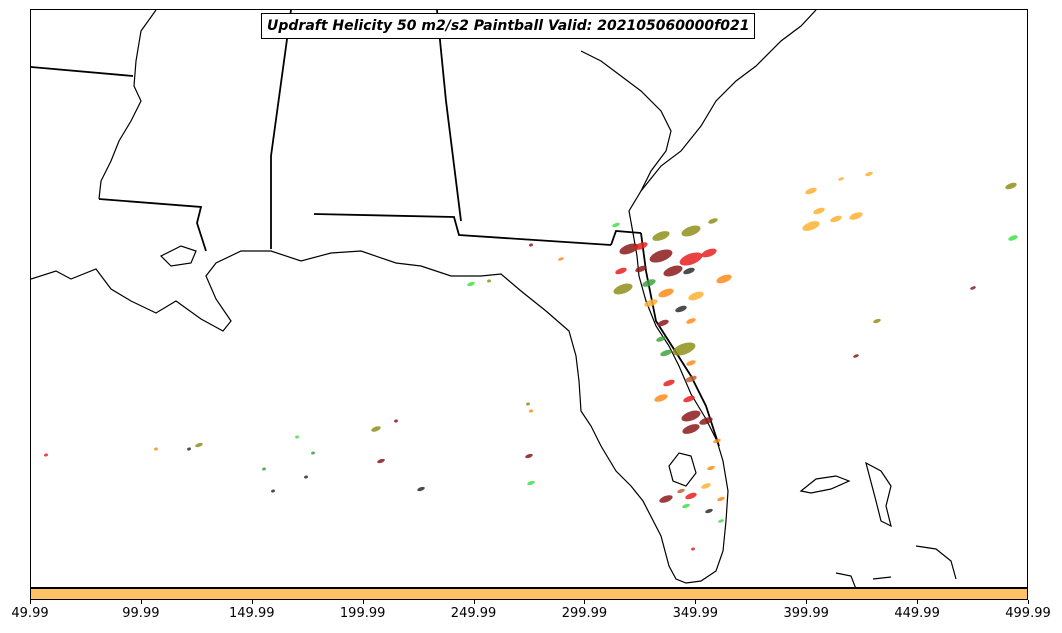 The height and width of the screenshot is (633, 1062). What do you see at coordinates (626, 238) in the screenshot?
I see `state-border-ga-fl` at bounding box center [626, 238].